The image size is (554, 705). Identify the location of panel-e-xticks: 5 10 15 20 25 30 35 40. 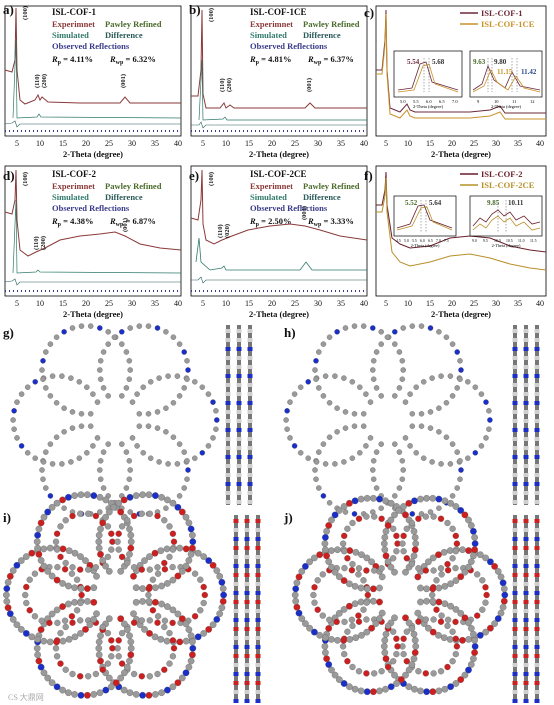
(284, 303).